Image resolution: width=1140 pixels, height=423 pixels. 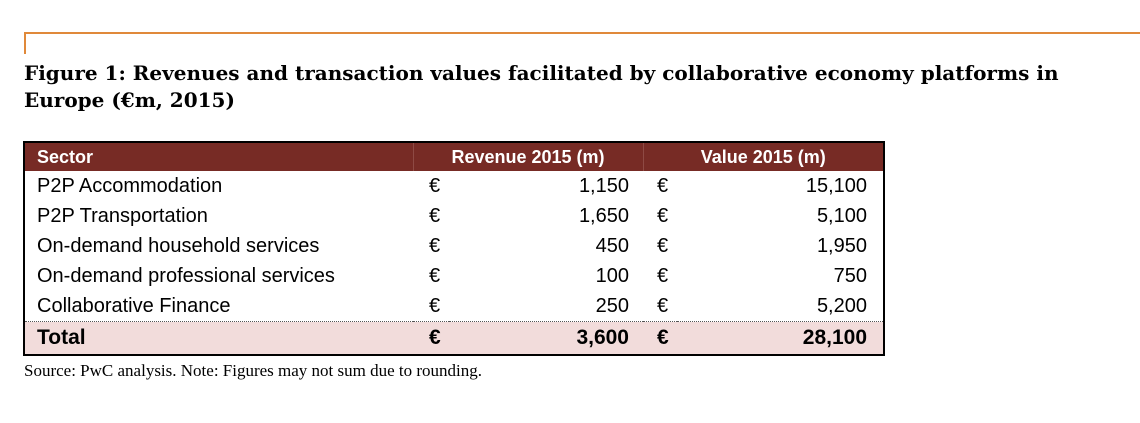 I want to click on table-row: P2P Transportation € 1,650 € 5,100, so click(x=454, y=216).